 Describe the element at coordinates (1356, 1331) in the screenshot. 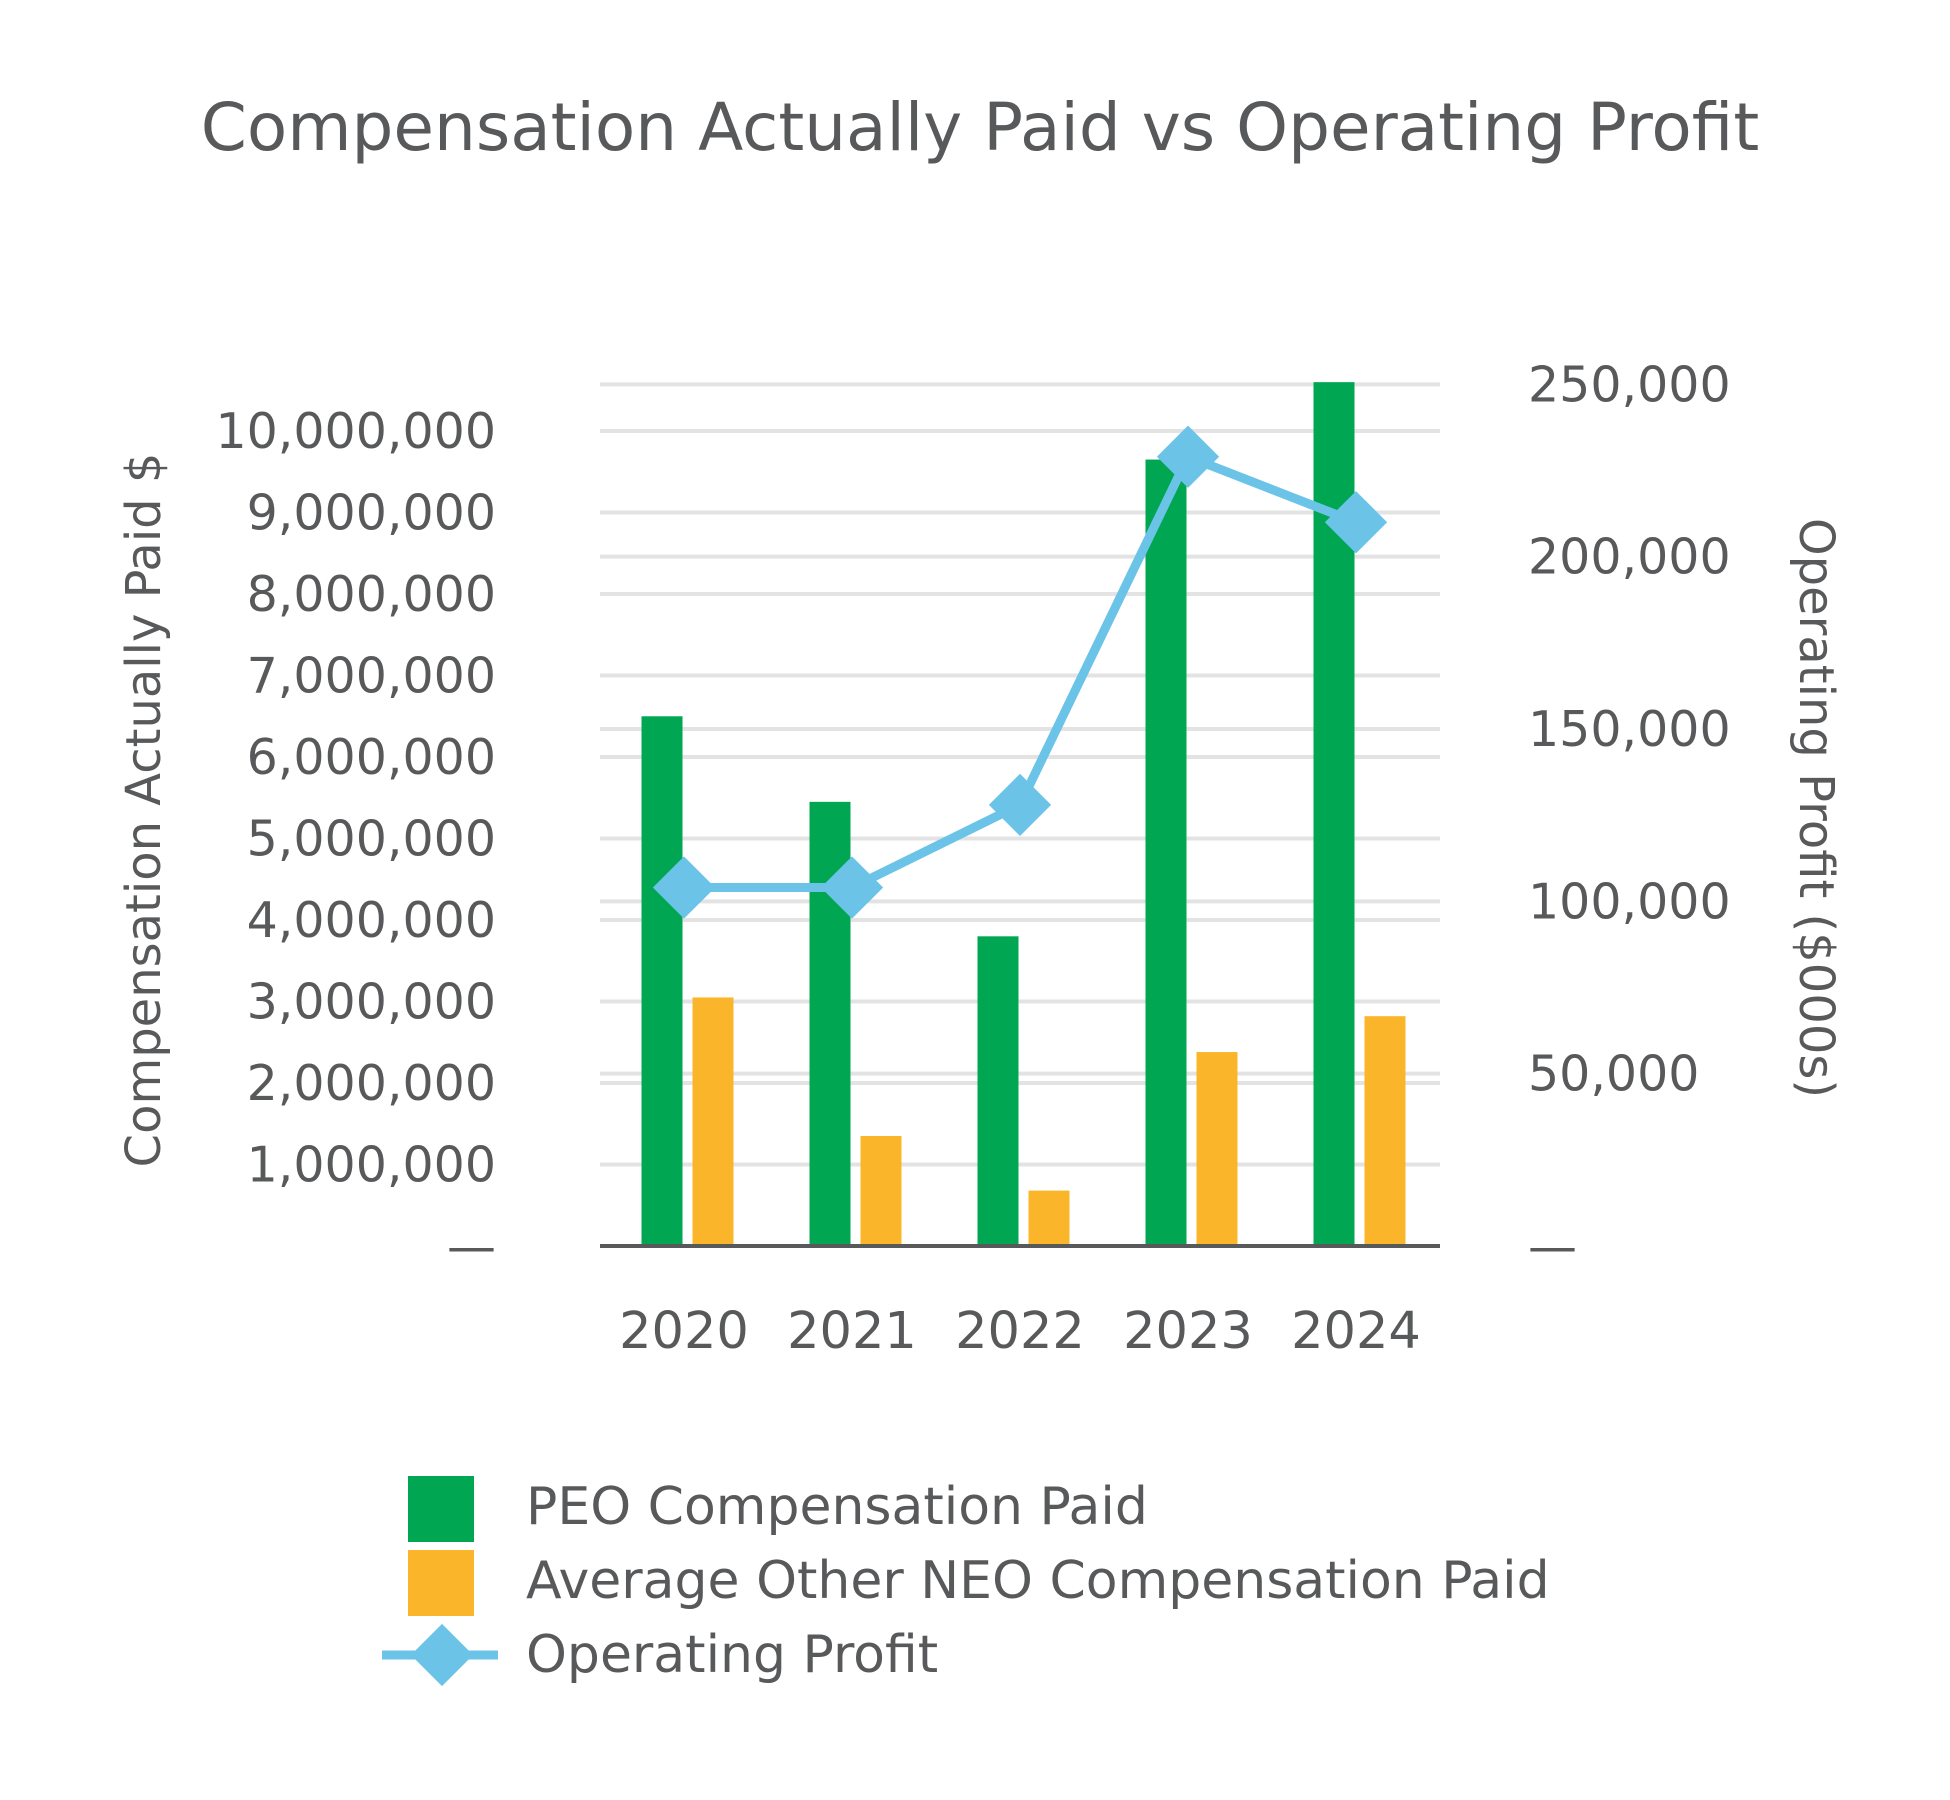

I see `x-tick-label-2024: 2024` at that location.